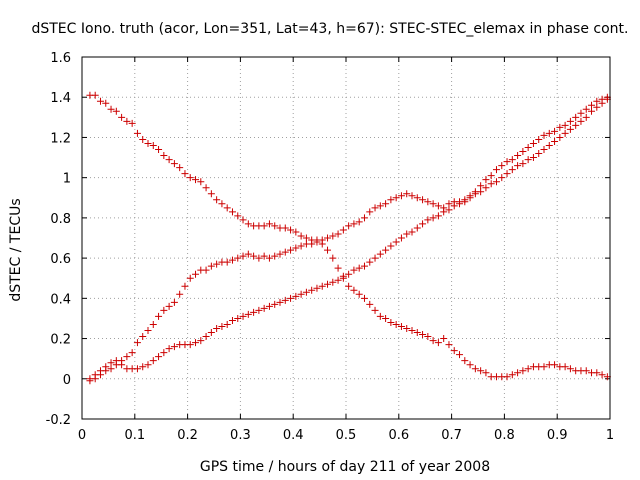 The image size is (640, 480). I want to click on y-tick-label: 0.8, so click(60, 219).